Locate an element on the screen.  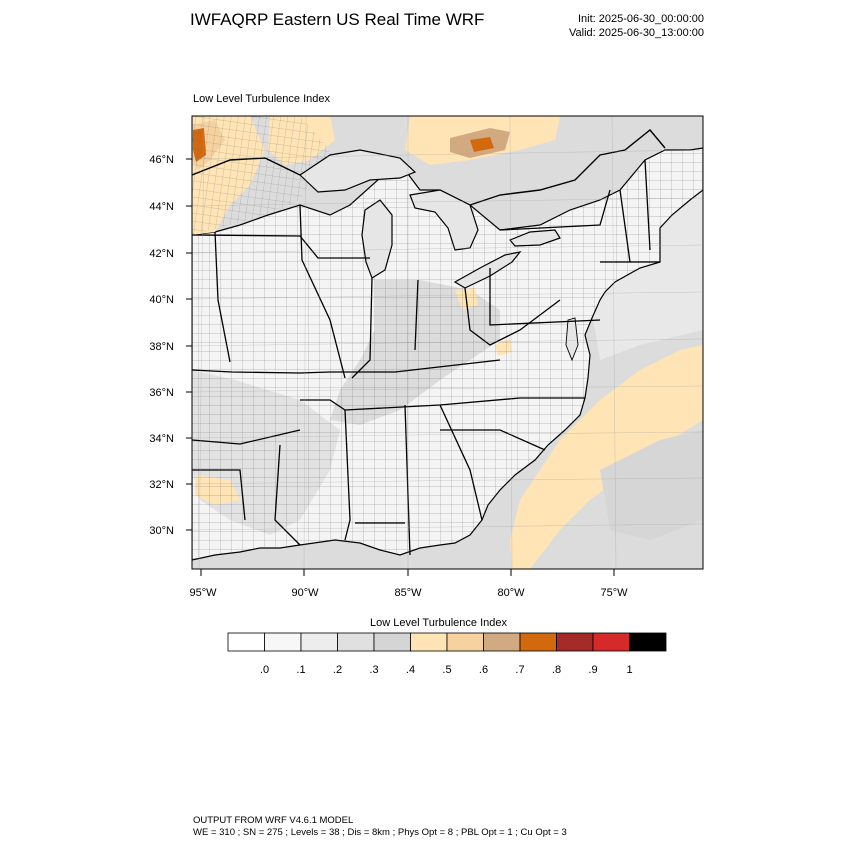
valid-time-label: Valid: 2025-06-30_13:00:00 is located at coordinates (636, 33).